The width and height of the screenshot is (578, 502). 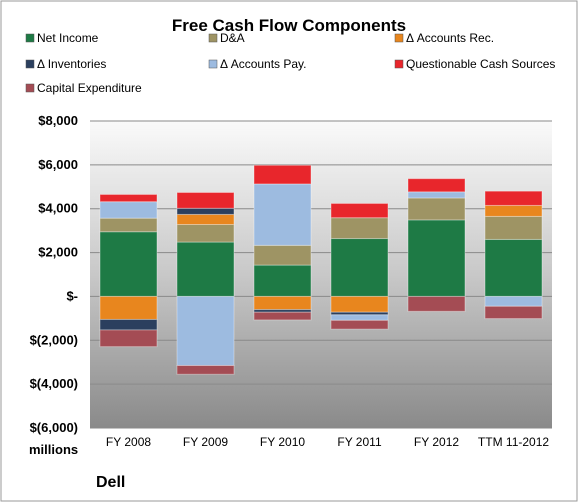 I want to click on x-tick-label: TTM 11-2012, so click(x=513, y=442).